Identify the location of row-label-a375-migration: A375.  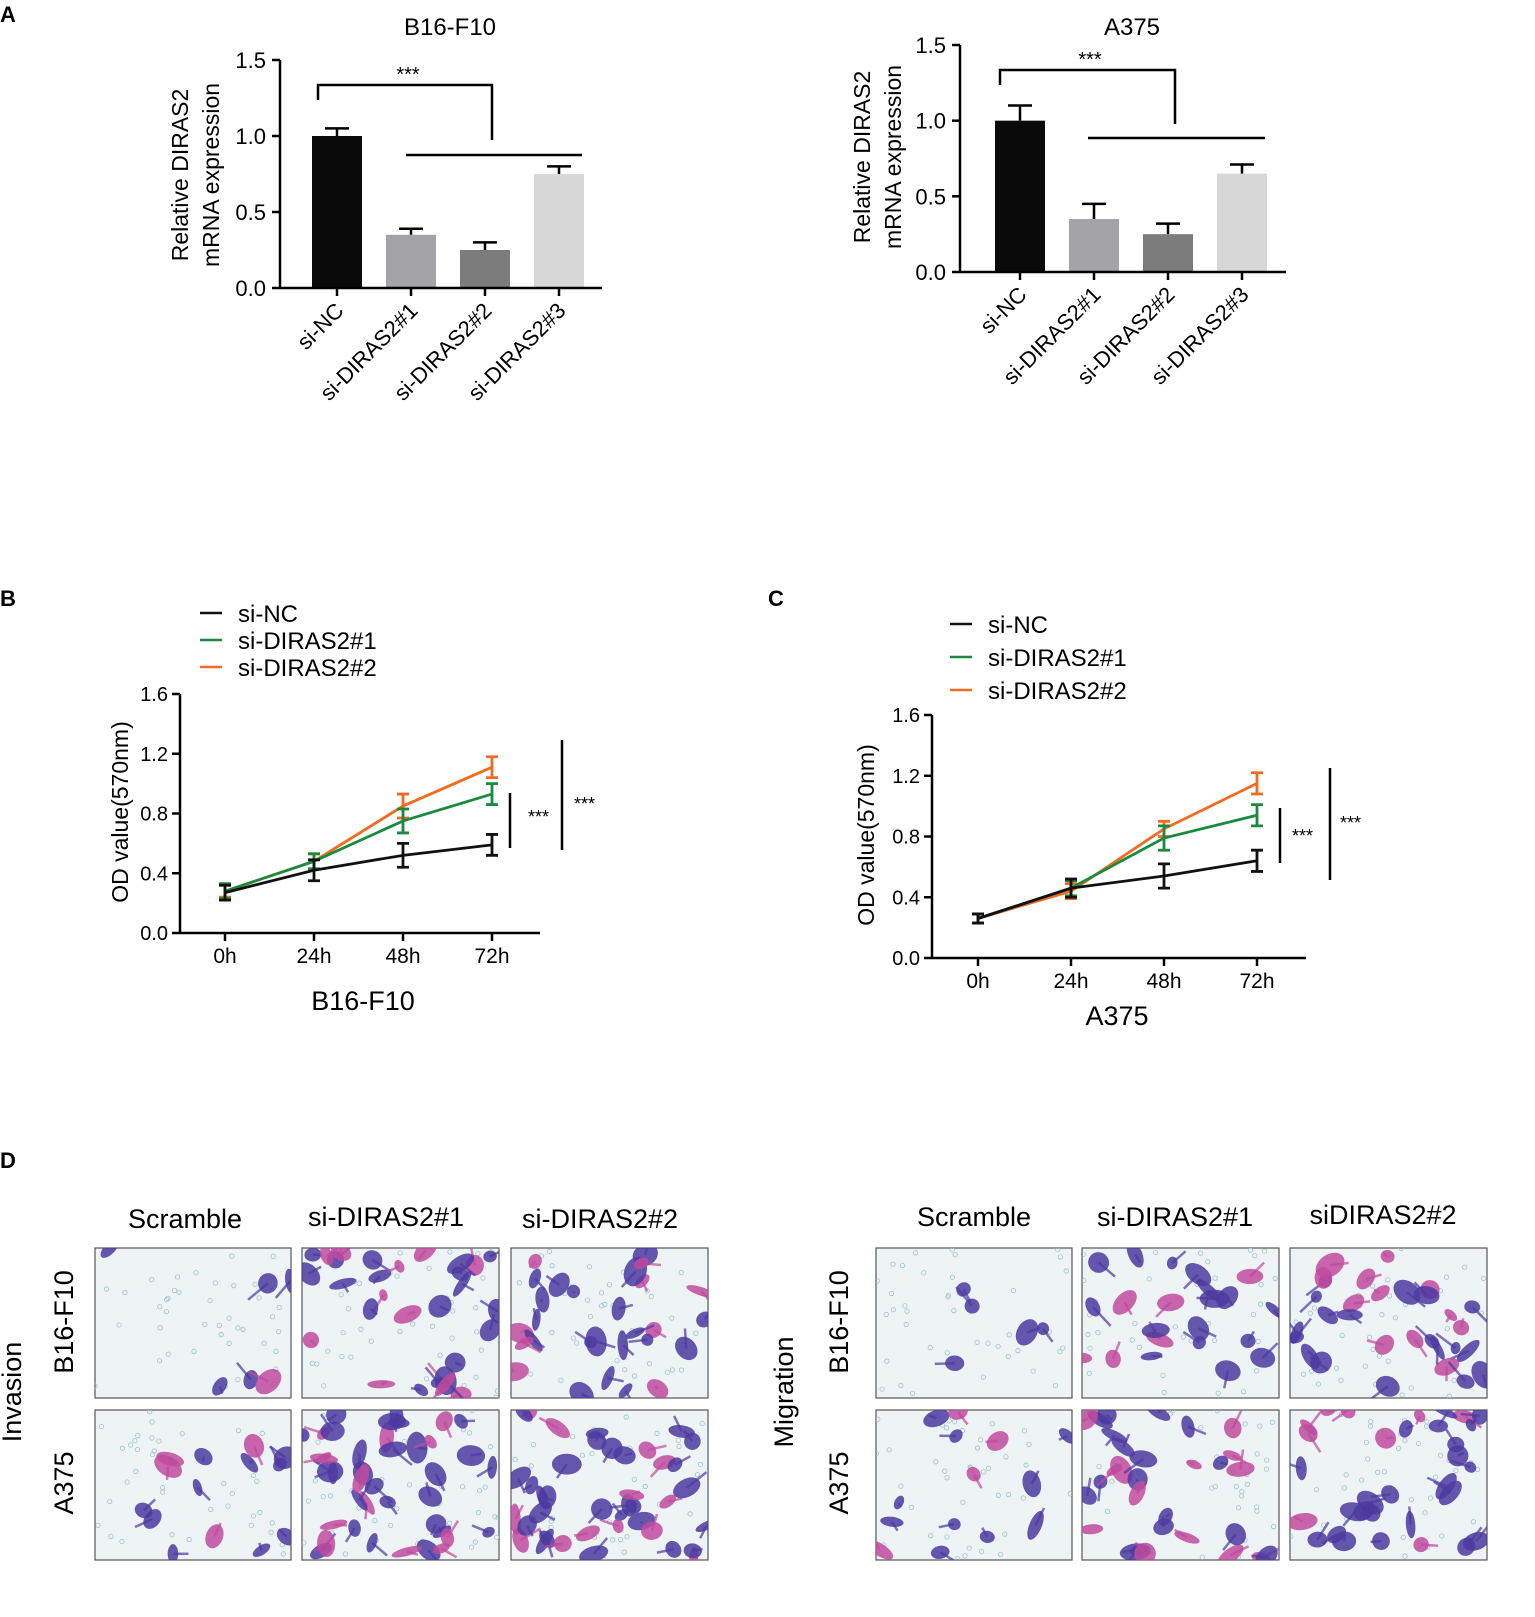
(839, 1482).